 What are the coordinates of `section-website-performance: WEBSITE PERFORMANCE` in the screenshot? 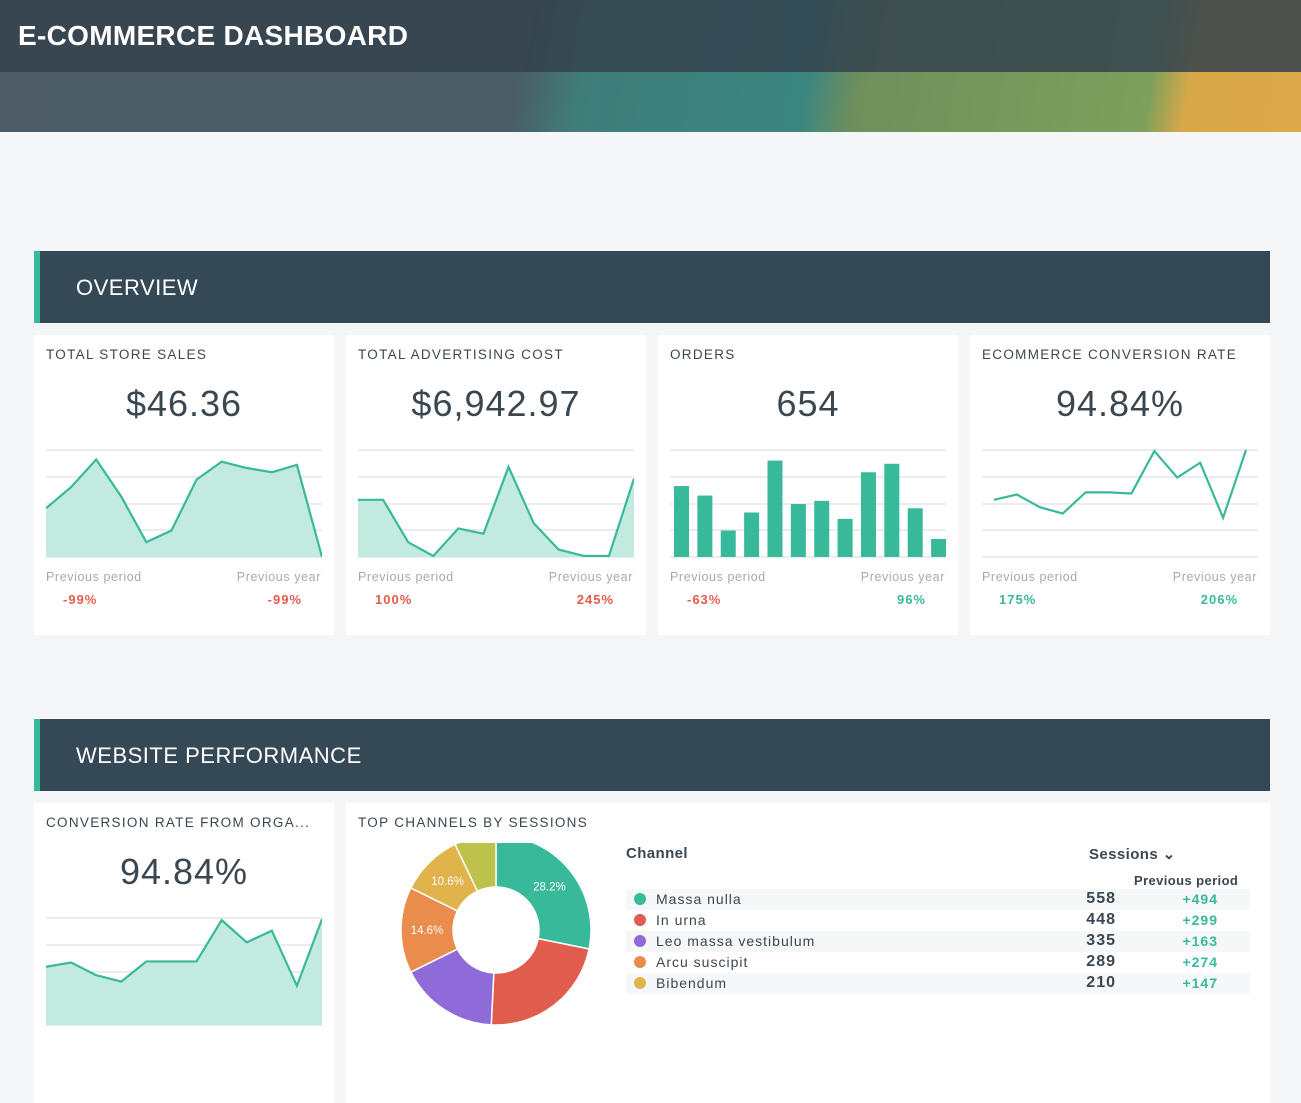 It's located at (652, 755).